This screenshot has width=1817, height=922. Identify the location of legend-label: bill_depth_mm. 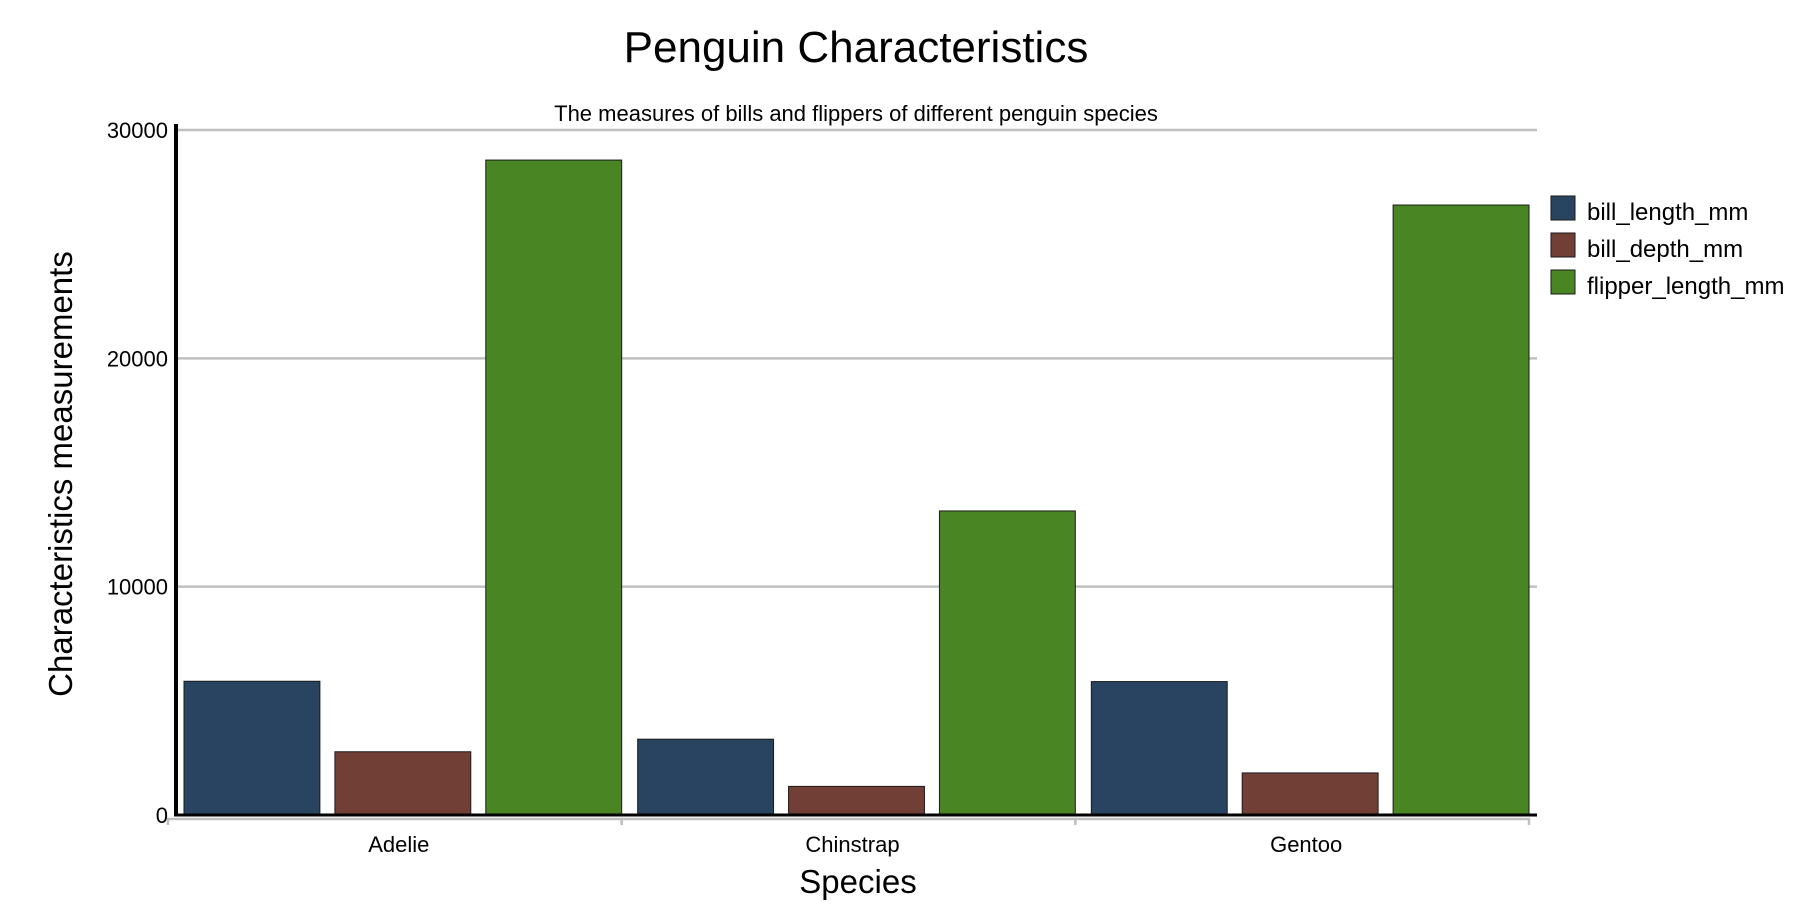
(1665, 249).